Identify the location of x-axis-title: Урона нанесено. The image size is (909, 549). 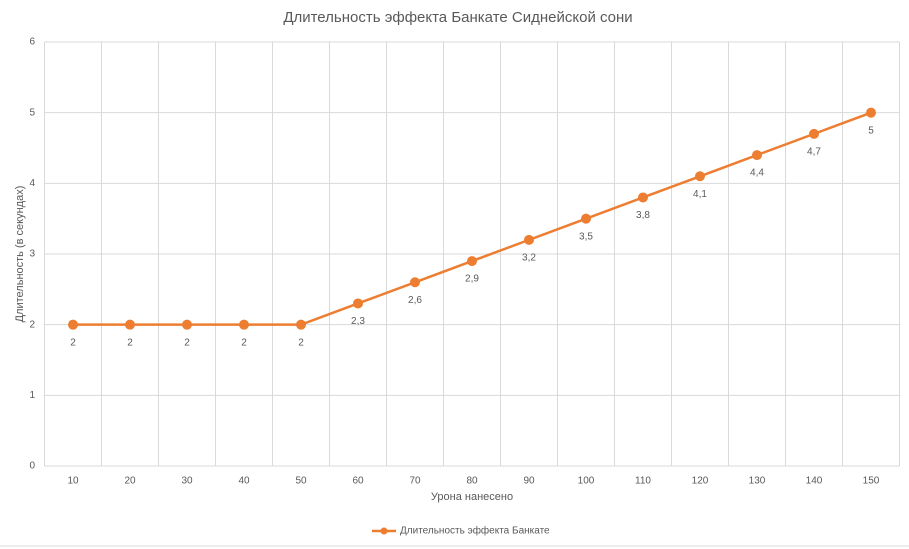
(472, 497).